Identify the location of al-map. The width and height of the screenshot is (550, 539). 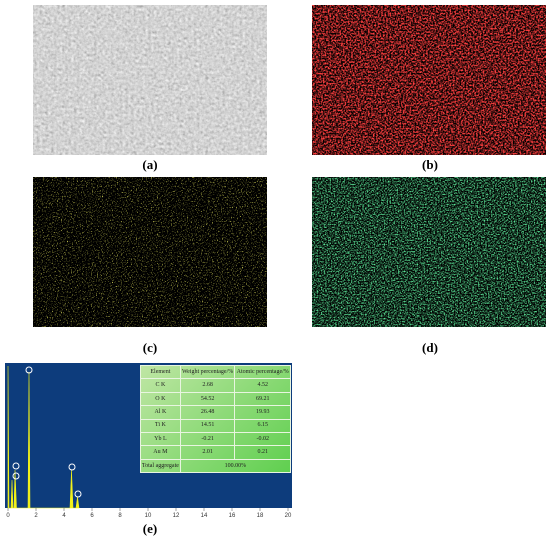
(429, 80).